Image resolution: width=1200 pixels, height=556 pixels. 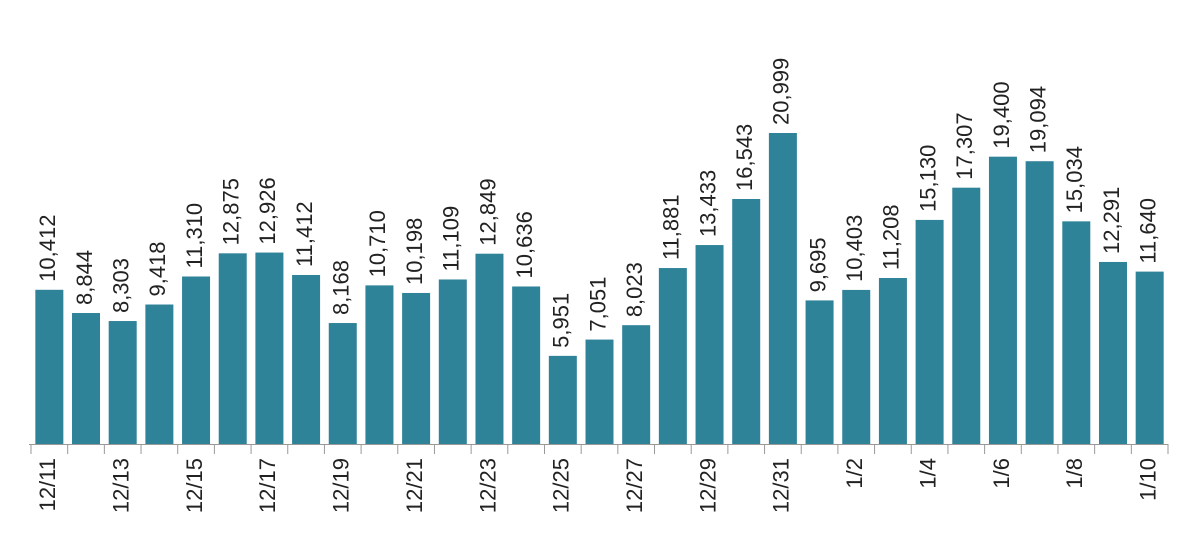 I want to click on x-tick-label: 12/15, so click(x=194, y=485).